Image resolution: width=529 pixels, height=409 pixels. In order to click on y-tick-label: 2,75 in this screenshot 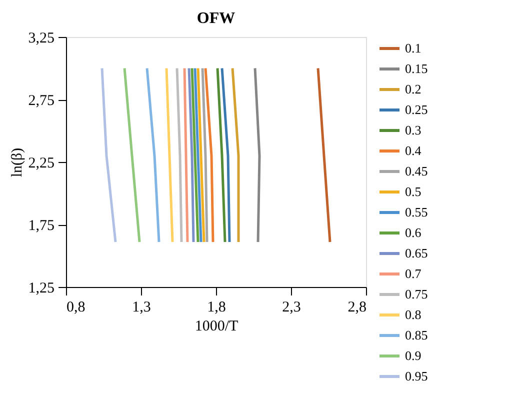, I will do `click(41, 101)`.